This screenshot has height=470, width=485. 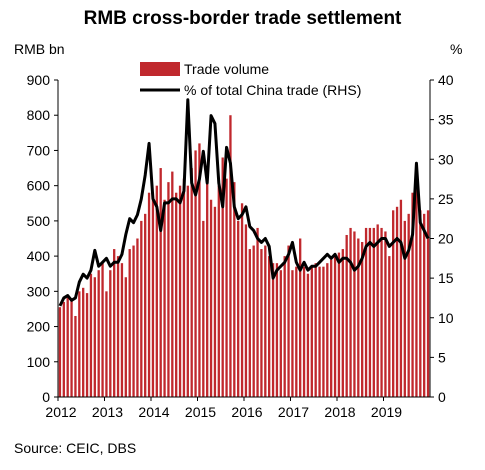 I want to click on x-tick-label: 2013, so click(x=107, y=412).